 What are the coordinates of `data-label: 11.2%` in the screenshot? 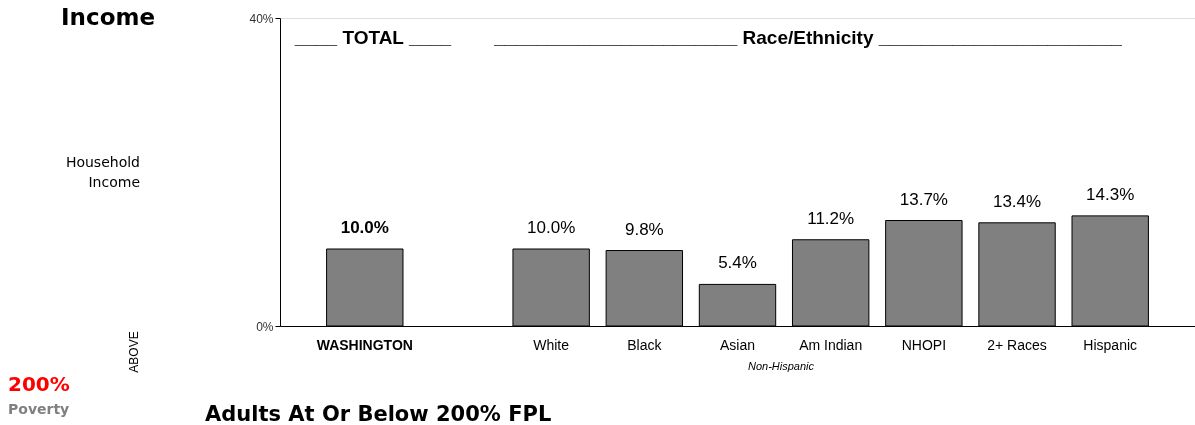 It's located at (831, 218).